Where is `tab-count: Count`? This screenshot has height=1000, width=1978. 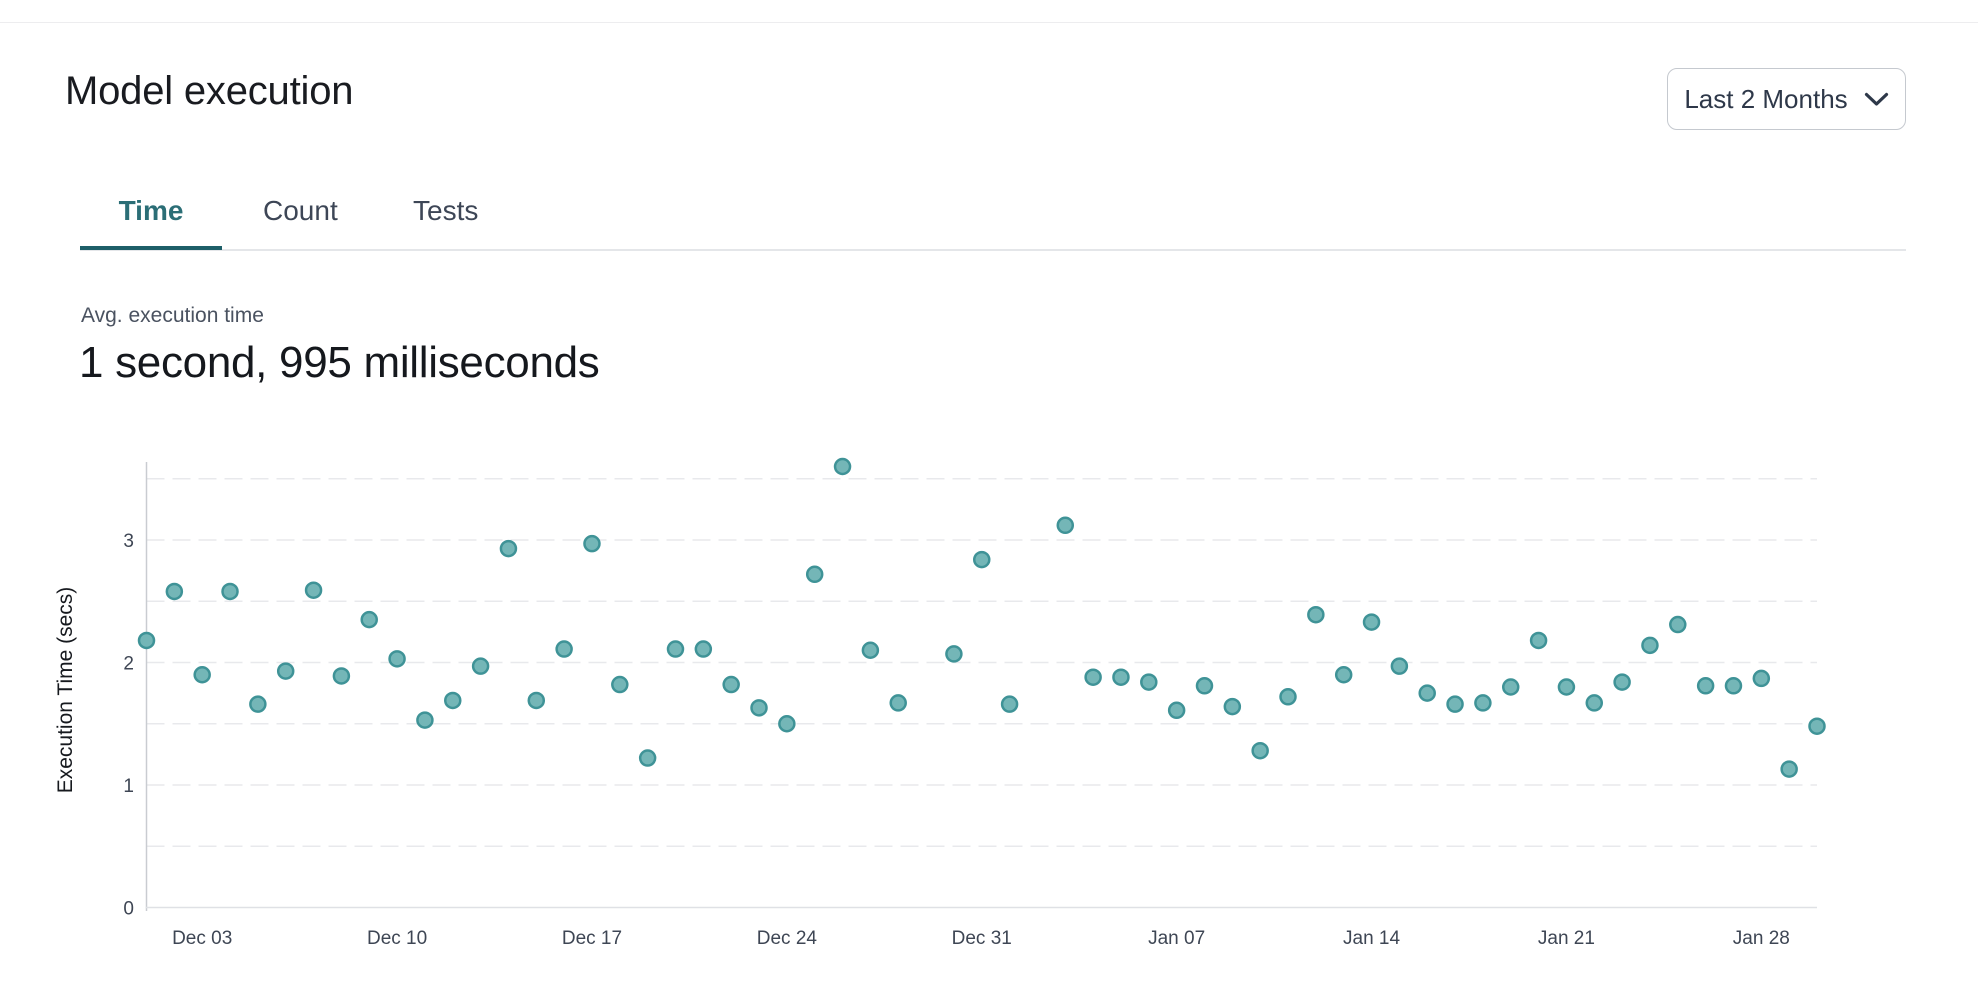 tab-count: Count is located at coordinates (300, 210).